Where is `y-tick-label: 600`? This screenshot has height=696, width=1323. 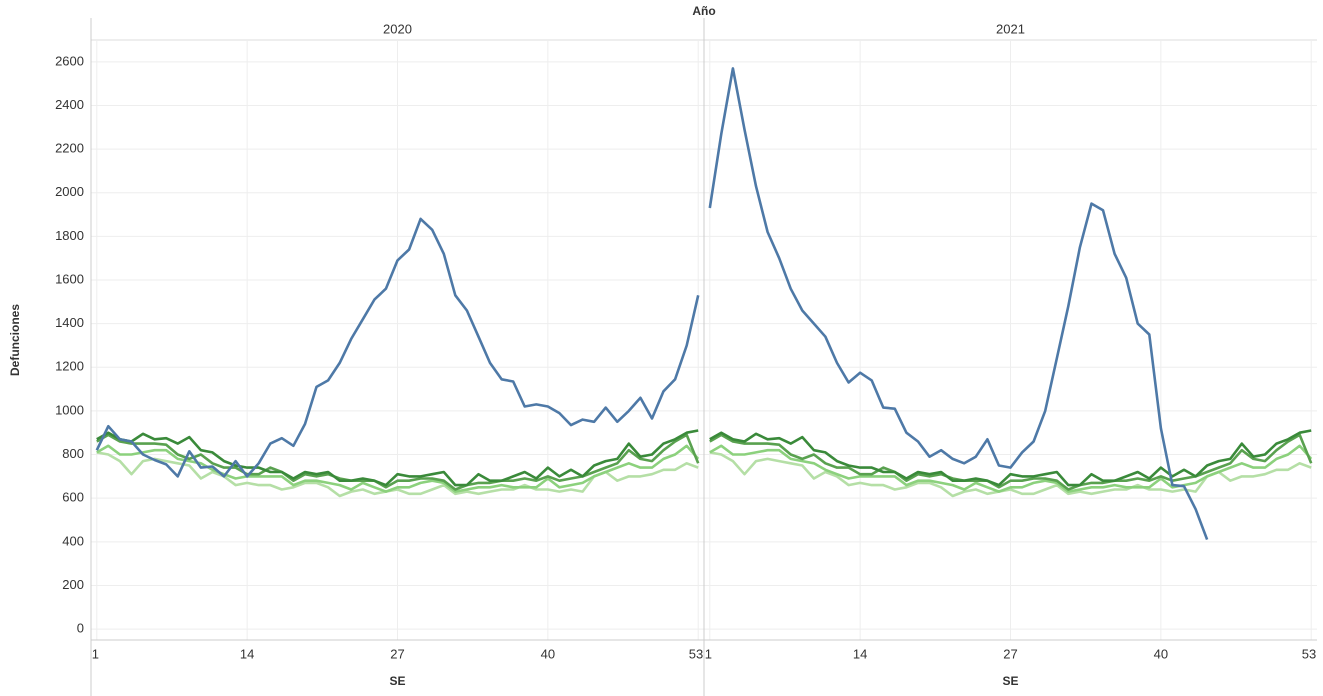
y-tick-label: 600 is located at coordinates (73, 497).